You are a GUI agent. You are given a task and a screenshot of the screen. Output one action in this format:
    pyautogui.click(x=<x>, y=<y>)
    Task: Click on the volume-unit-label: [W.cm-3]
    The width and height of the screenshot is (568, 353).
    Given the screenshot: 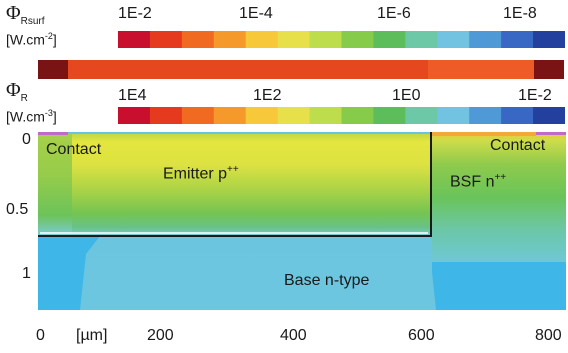 What is the action you would take?
    pyautogui.click(x=31, y=116)
    